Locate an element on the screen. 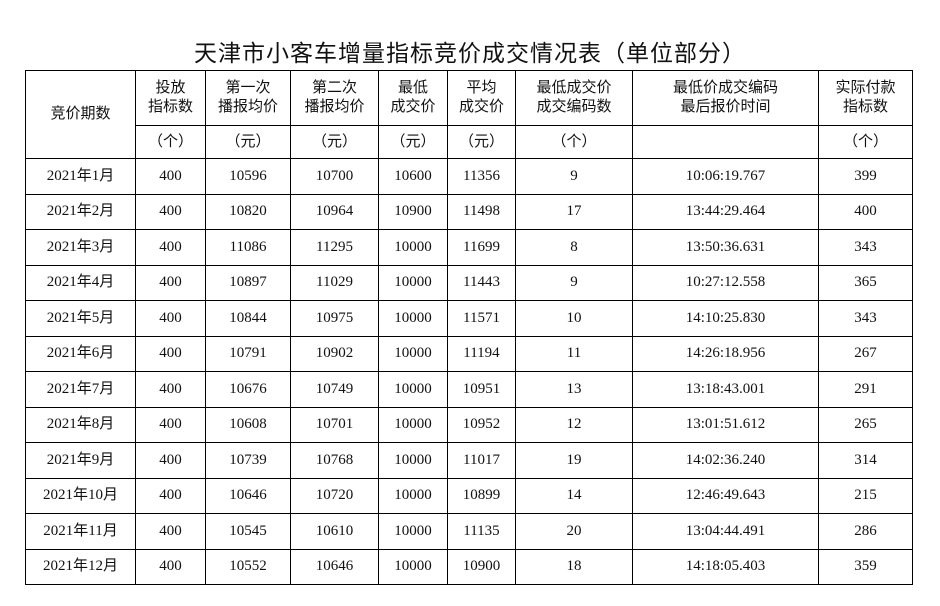 Image resolution: width=940 pixels, height=606 pixels. cell-text: 最低 is located at coordinates (412, 88).